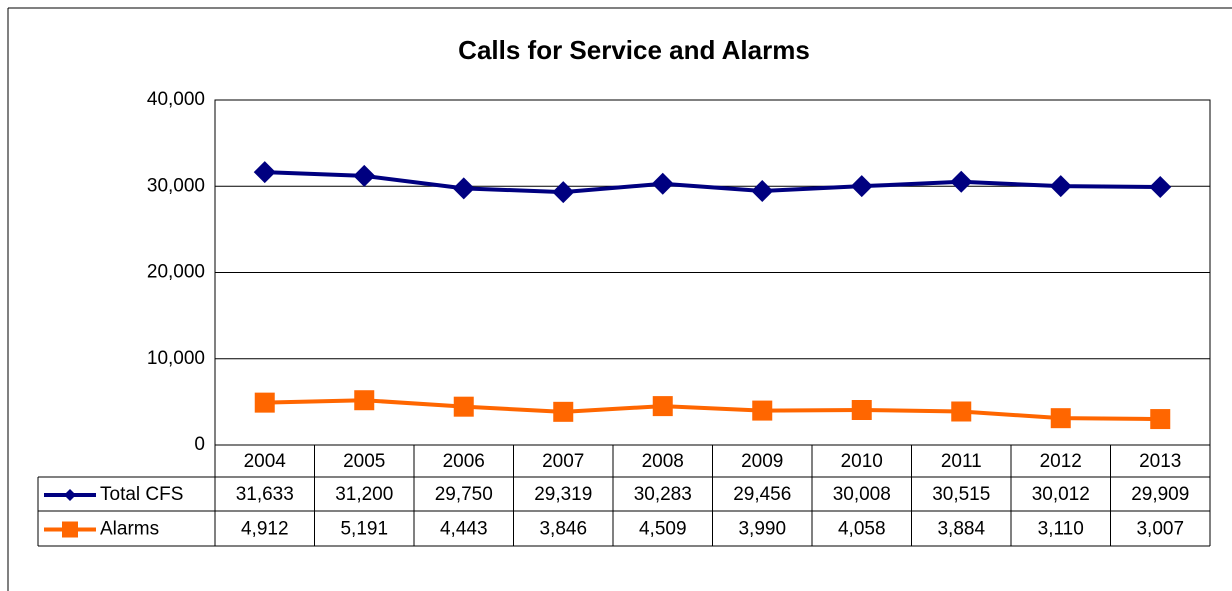  I want to click on chart-title: Calls for Service and Alarms, so click(634, 50).